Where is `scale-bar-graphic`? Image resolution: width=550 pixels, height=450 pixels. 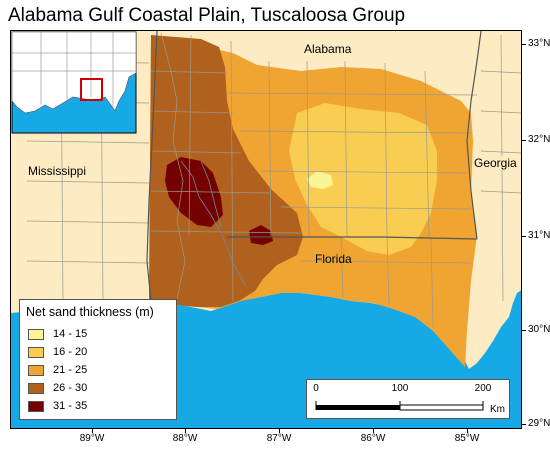 scale-bar-graphic is located at coordinates (399, 406).